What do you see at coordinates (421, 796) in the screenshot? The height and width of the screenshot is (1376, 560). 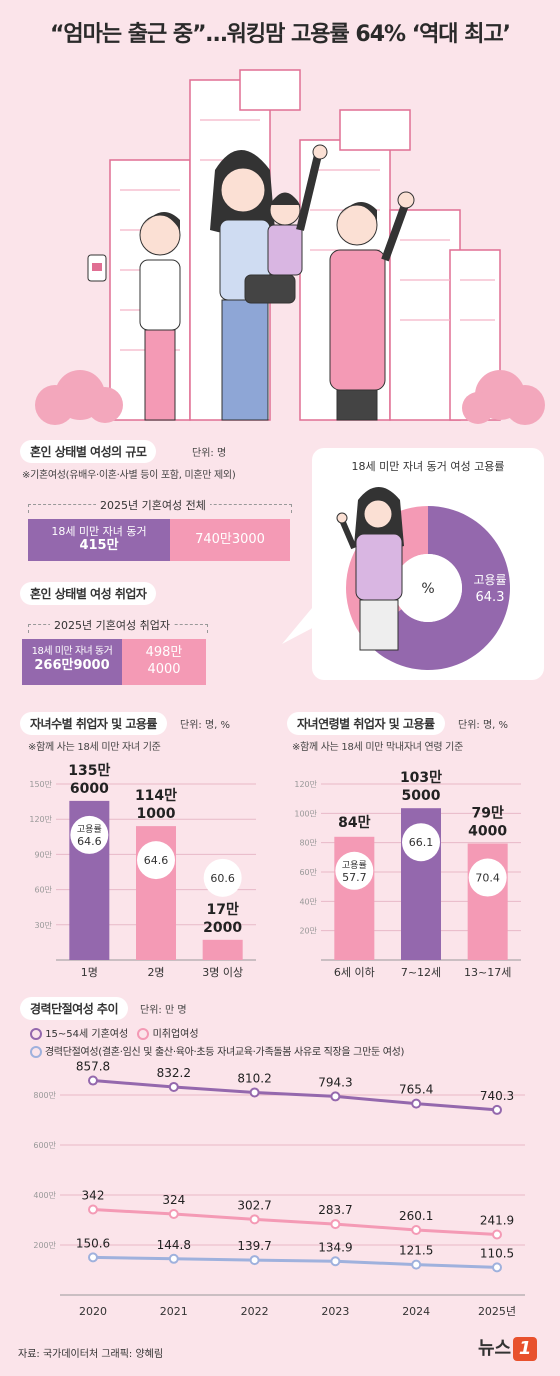 I see `bar-value-label-line2: 5000` at bounding box center [421, 796].